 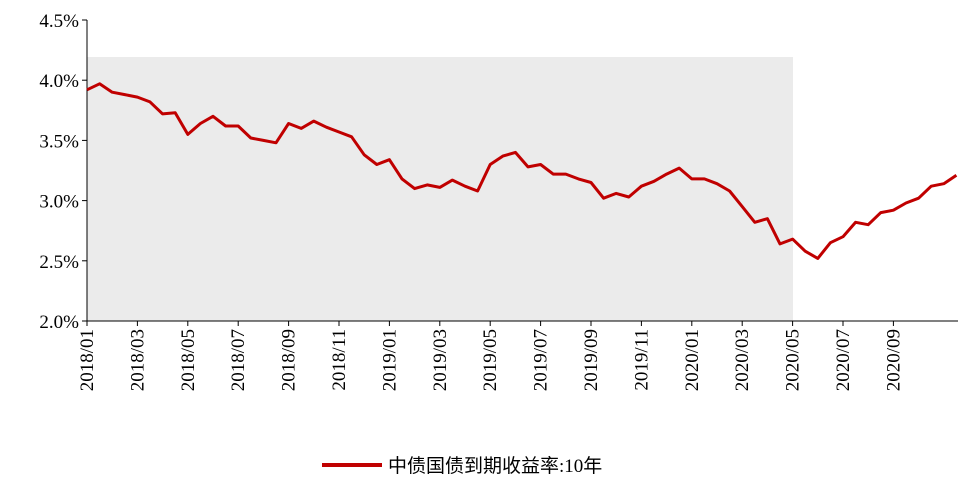 What do you see at coordinates (843, 360) in the screenshot?
I see `x-tick-label: 2020/07` at bounding box center [843, 360].